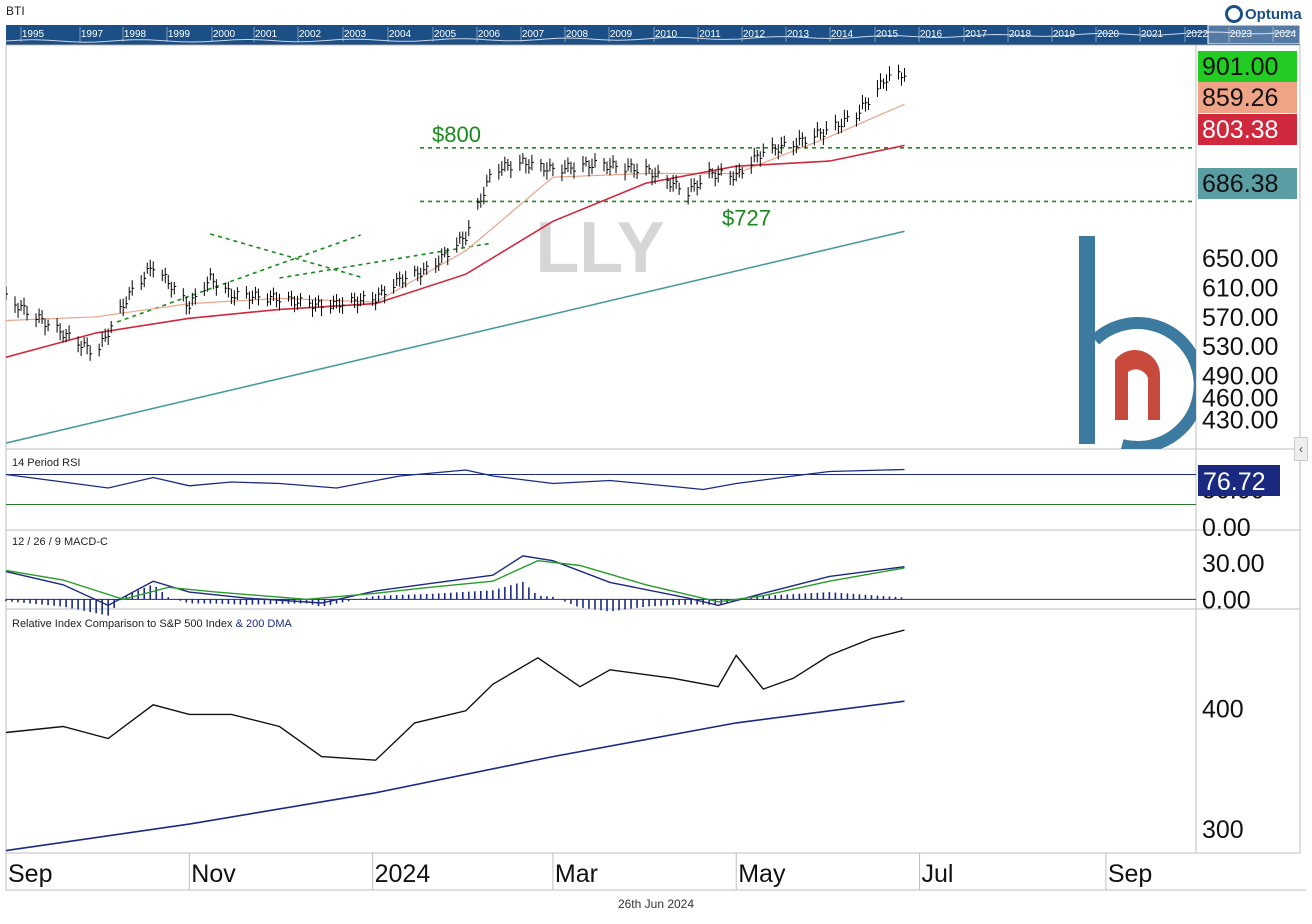  I want to click on price-axis-tick: 460.00, so click(1240, 399).